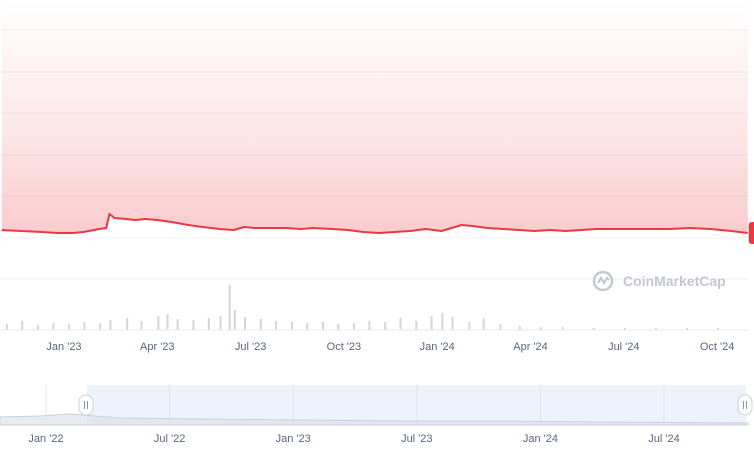 This screenshot has width=754, height=454. What do you see at coordinates (540, 439) in the screenshot?
I see `navigator-tick-label: Jan '24` at bounding box center [540, 439].